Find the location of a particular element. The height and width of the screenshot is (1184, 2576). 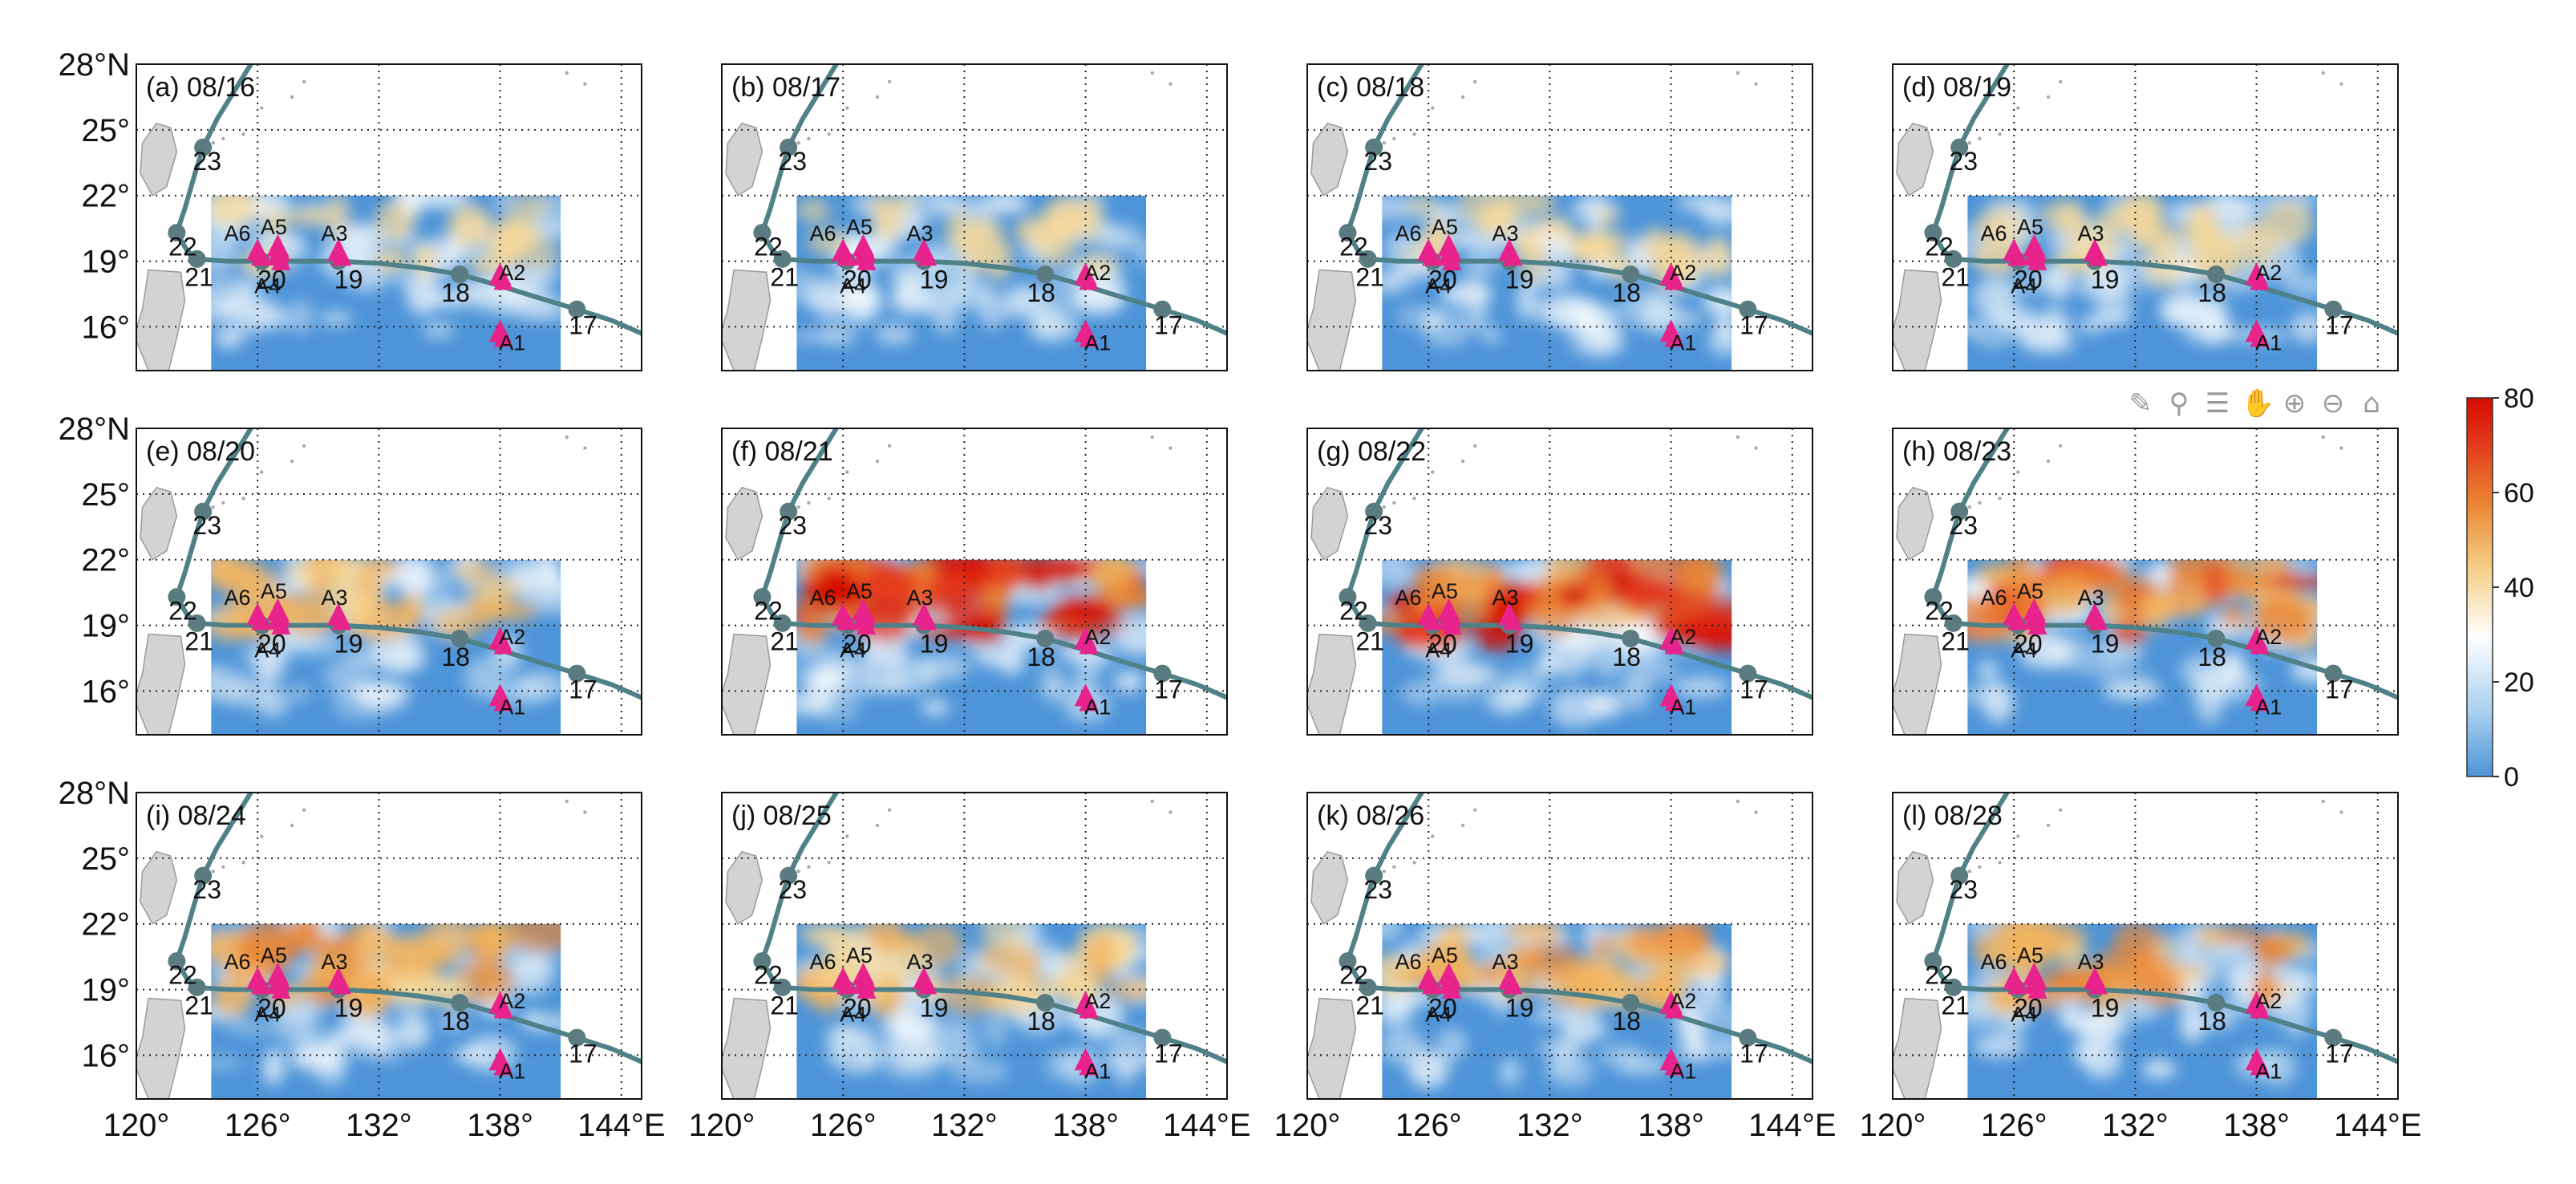

y-tick-label: 16° is located at coordinates (106, 327).